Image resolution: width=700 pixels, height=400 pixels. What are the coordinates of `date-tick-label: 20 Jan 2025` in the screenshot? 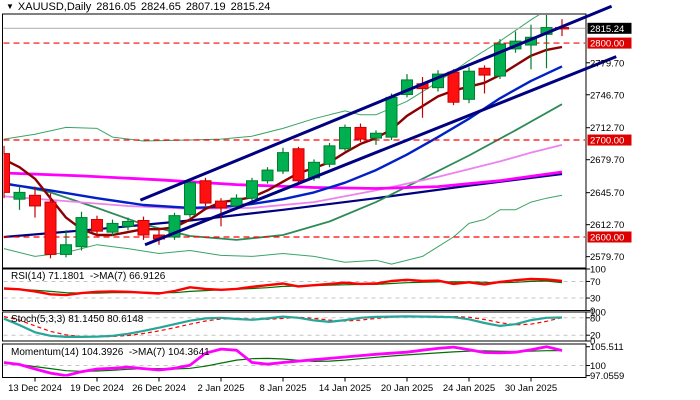 It's located at (407, 388).